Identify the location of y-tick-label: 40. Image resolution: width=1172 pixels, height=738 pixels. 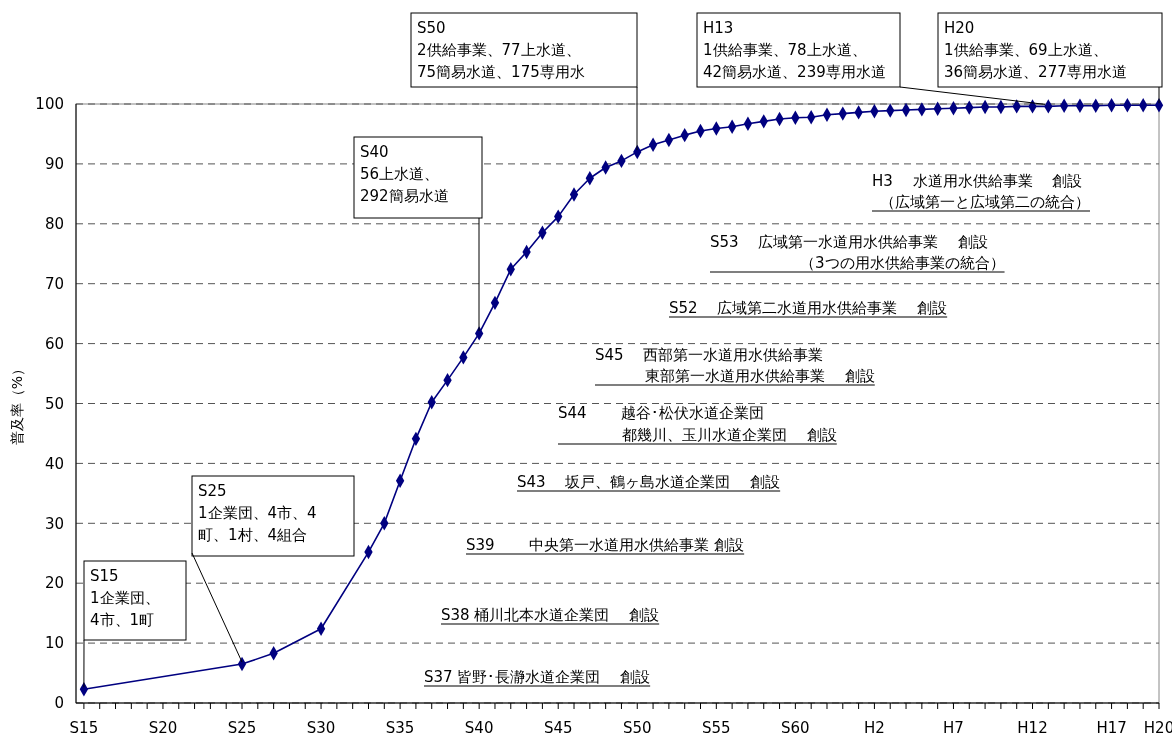
(54, 463).